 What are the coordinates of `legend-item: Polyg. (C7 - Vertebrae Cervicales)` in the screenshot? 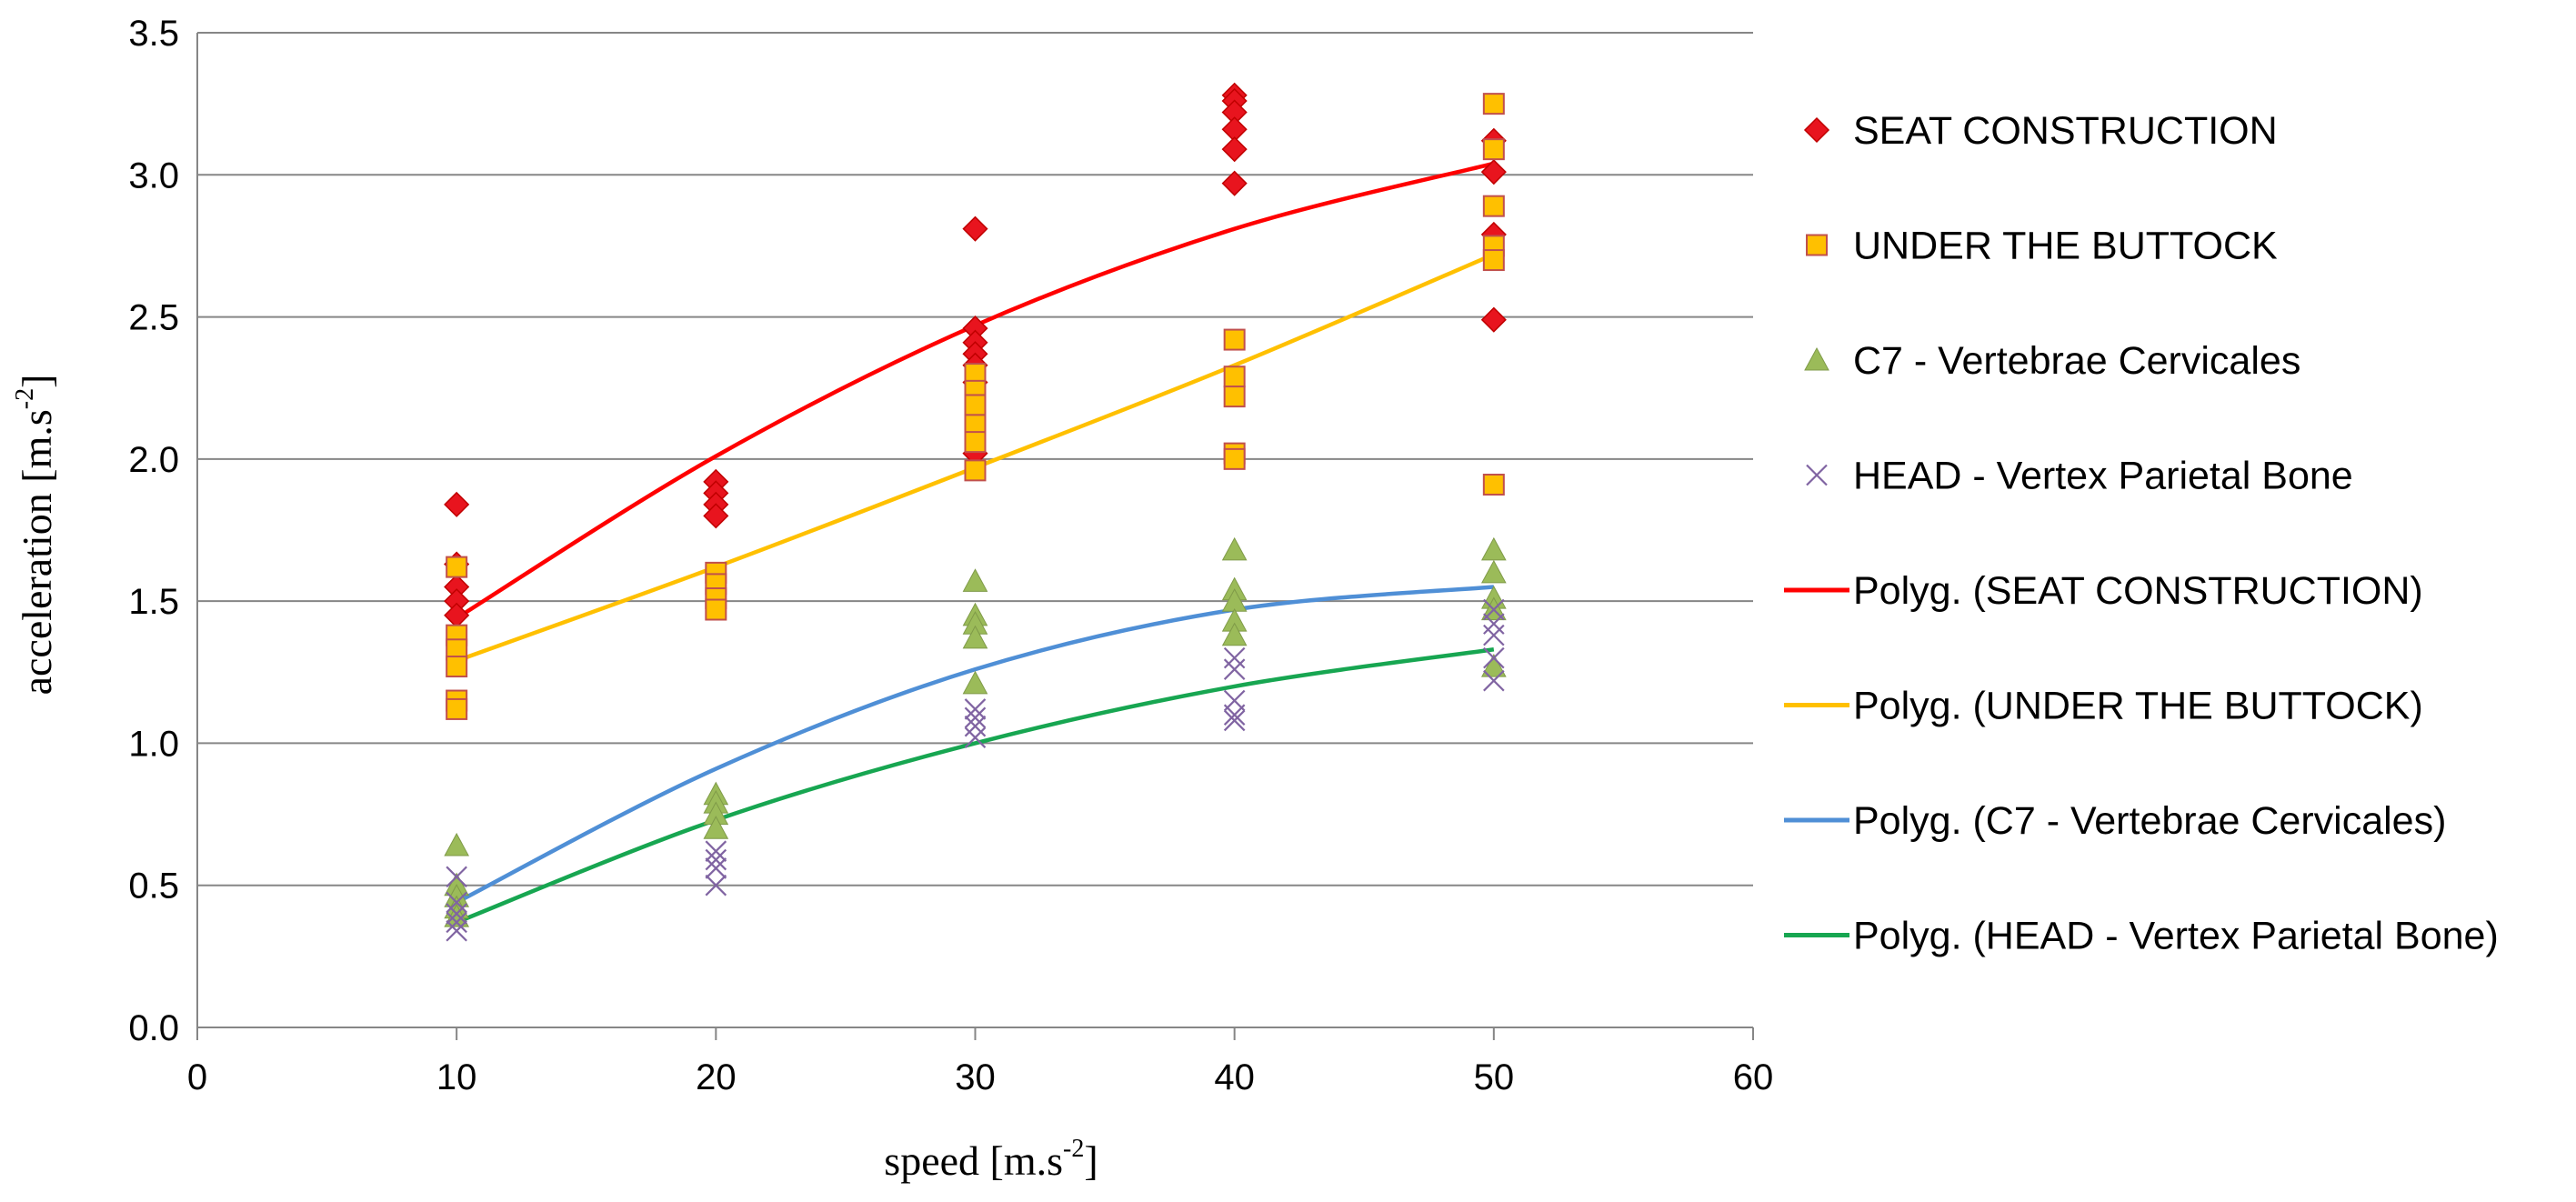 It's located at (2115, 821).